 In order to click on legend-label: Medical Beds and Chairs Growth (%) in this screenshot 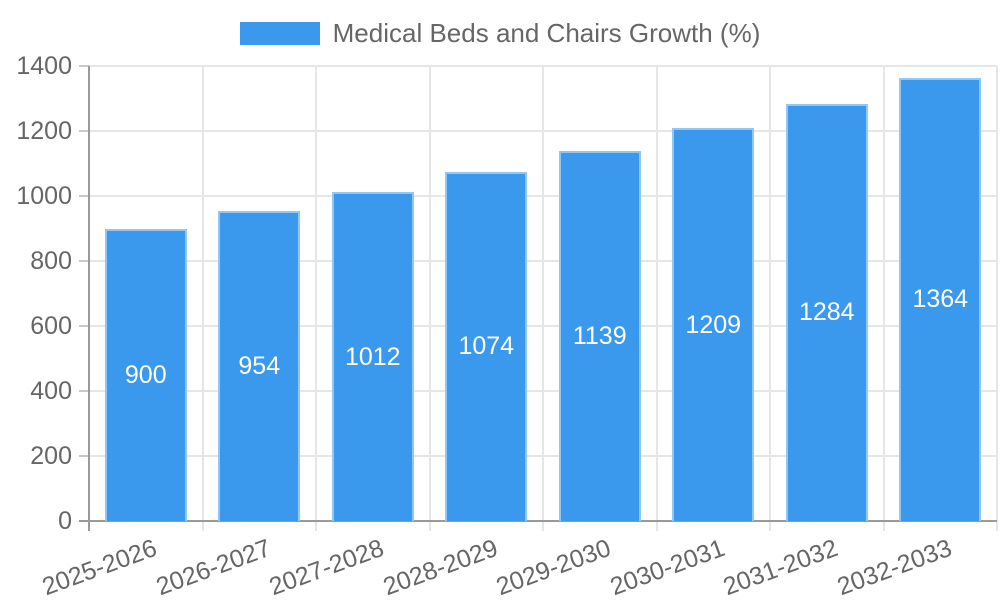, I will do `click(546, 33)`.